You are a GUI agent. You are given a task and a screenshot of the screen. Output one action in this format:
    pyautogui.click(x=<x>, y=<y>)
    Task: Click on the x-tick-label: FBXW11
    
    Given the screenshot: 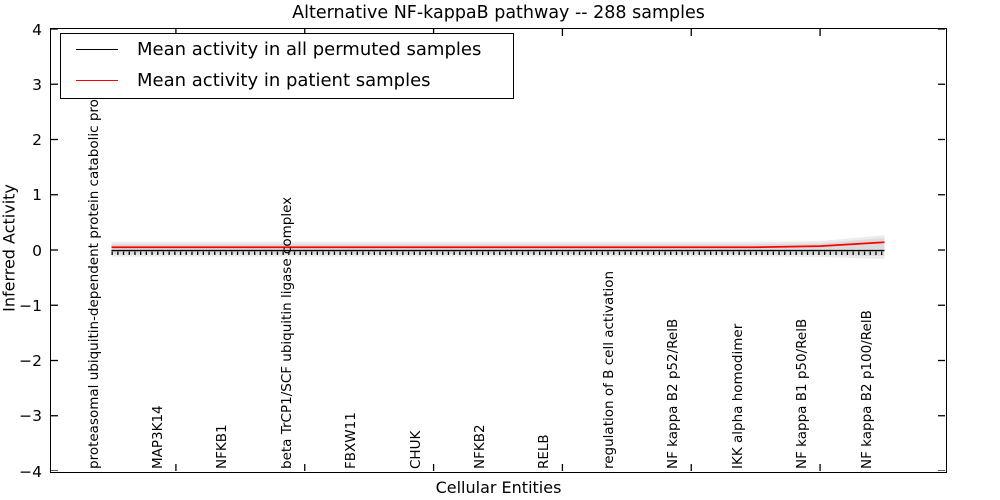 What is the action you would take?
    pyautogui.click(x=351, y=440)
    